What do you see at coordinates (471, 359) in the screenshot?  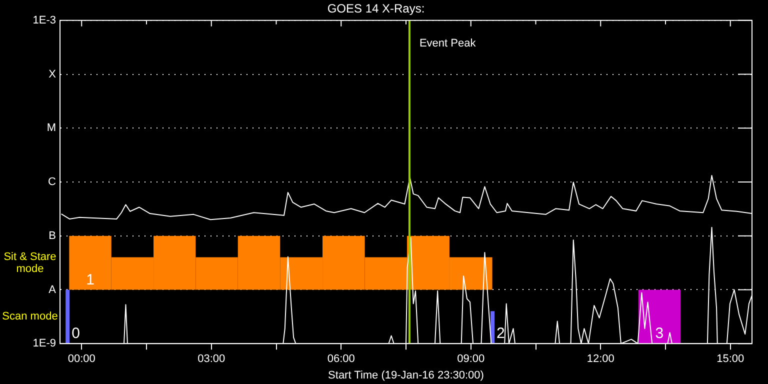 I see `x-tick-label: 09:00` at bounding box center [471, 359].